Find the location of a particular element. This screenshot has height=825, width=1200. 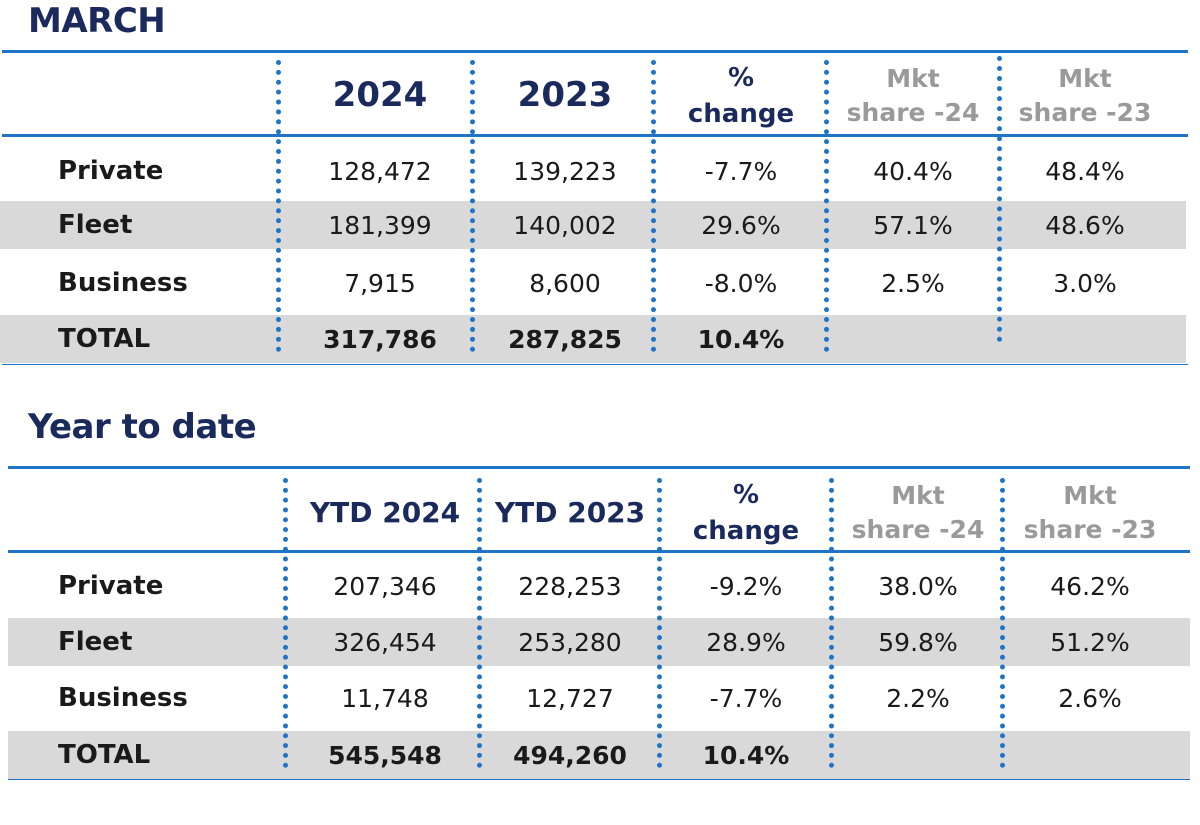

cell-share-23: 48.6% is located at coordinates (1085, 225).